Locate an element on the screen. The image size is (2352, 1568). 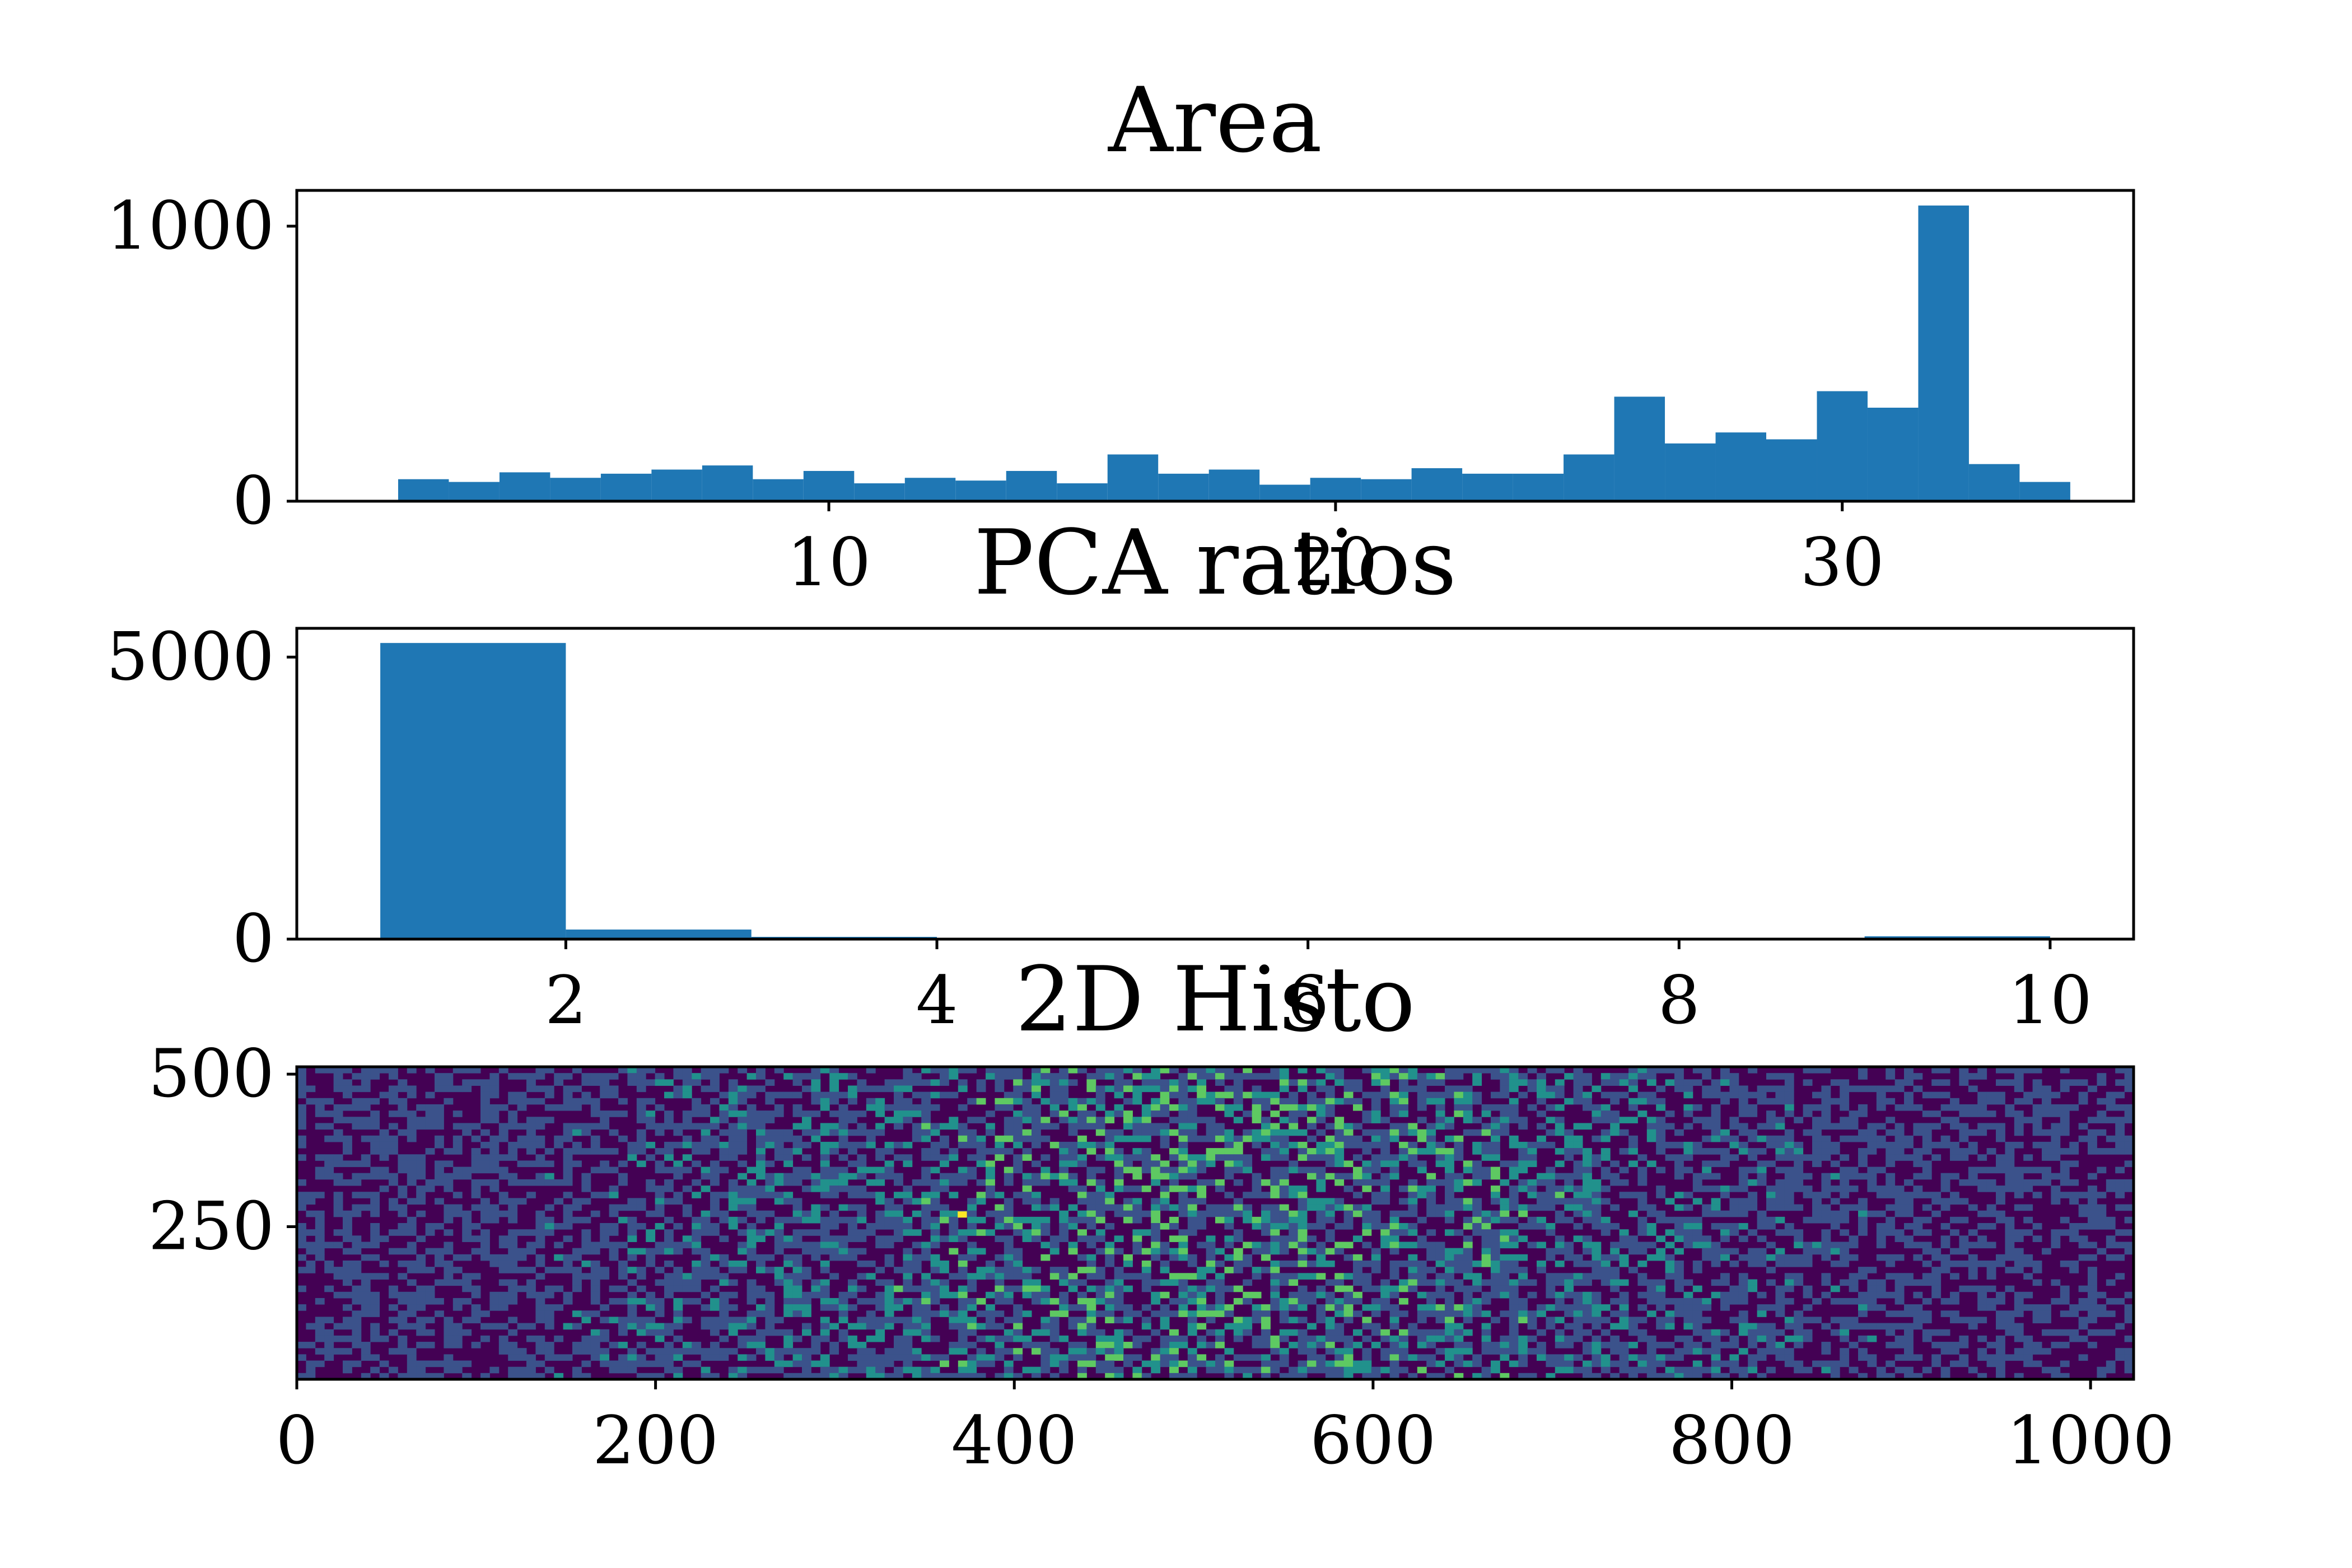
histogram-bar is located at coordinates (1234, 485).